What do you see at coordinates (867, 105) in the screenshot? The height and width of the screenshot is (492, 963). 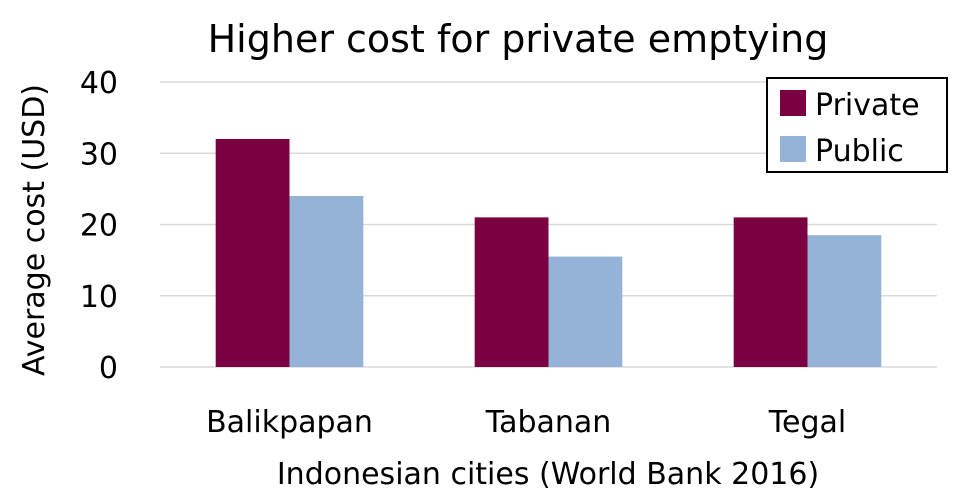 I see `legend-label-private: Private` at bounding box center [867, 105].